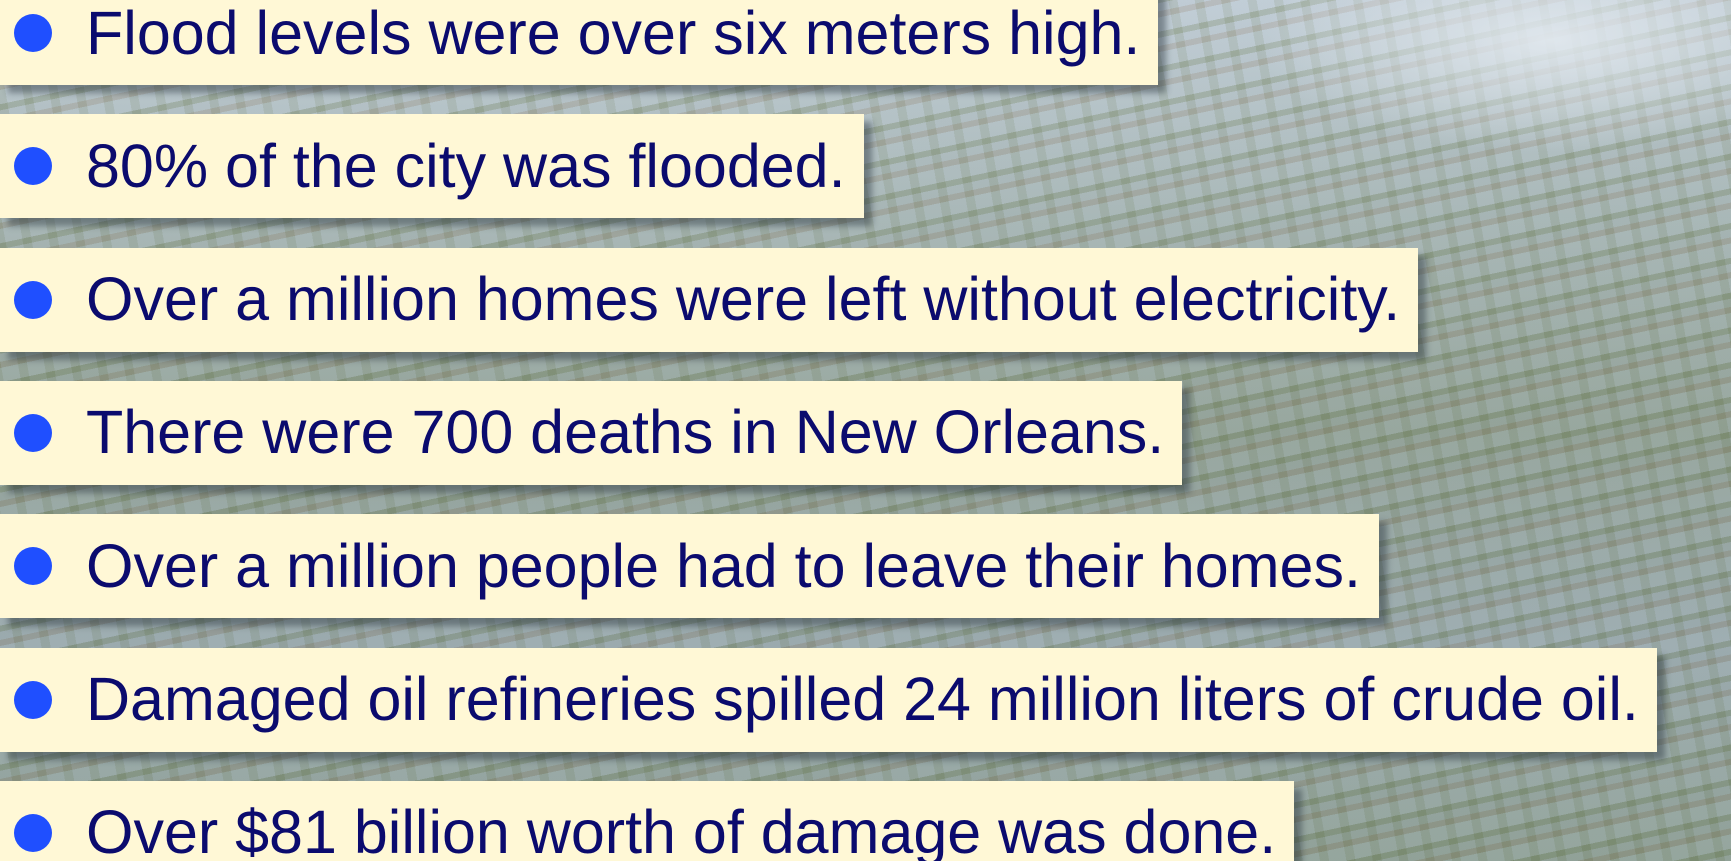 This screenshot has height=861, width=1731. Describe the element at coordinates (466, 165) in the screenshot. I see `bullet-text: 80% of the city was flooded.` at that location.